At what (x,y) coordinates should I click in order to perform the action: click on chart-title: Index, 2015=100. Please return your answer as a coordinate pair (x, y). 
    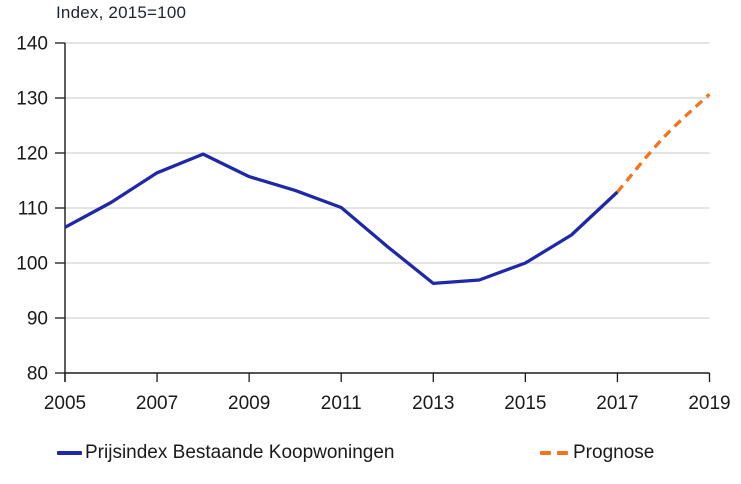
    Looking at the image, I should click on (121, 12).